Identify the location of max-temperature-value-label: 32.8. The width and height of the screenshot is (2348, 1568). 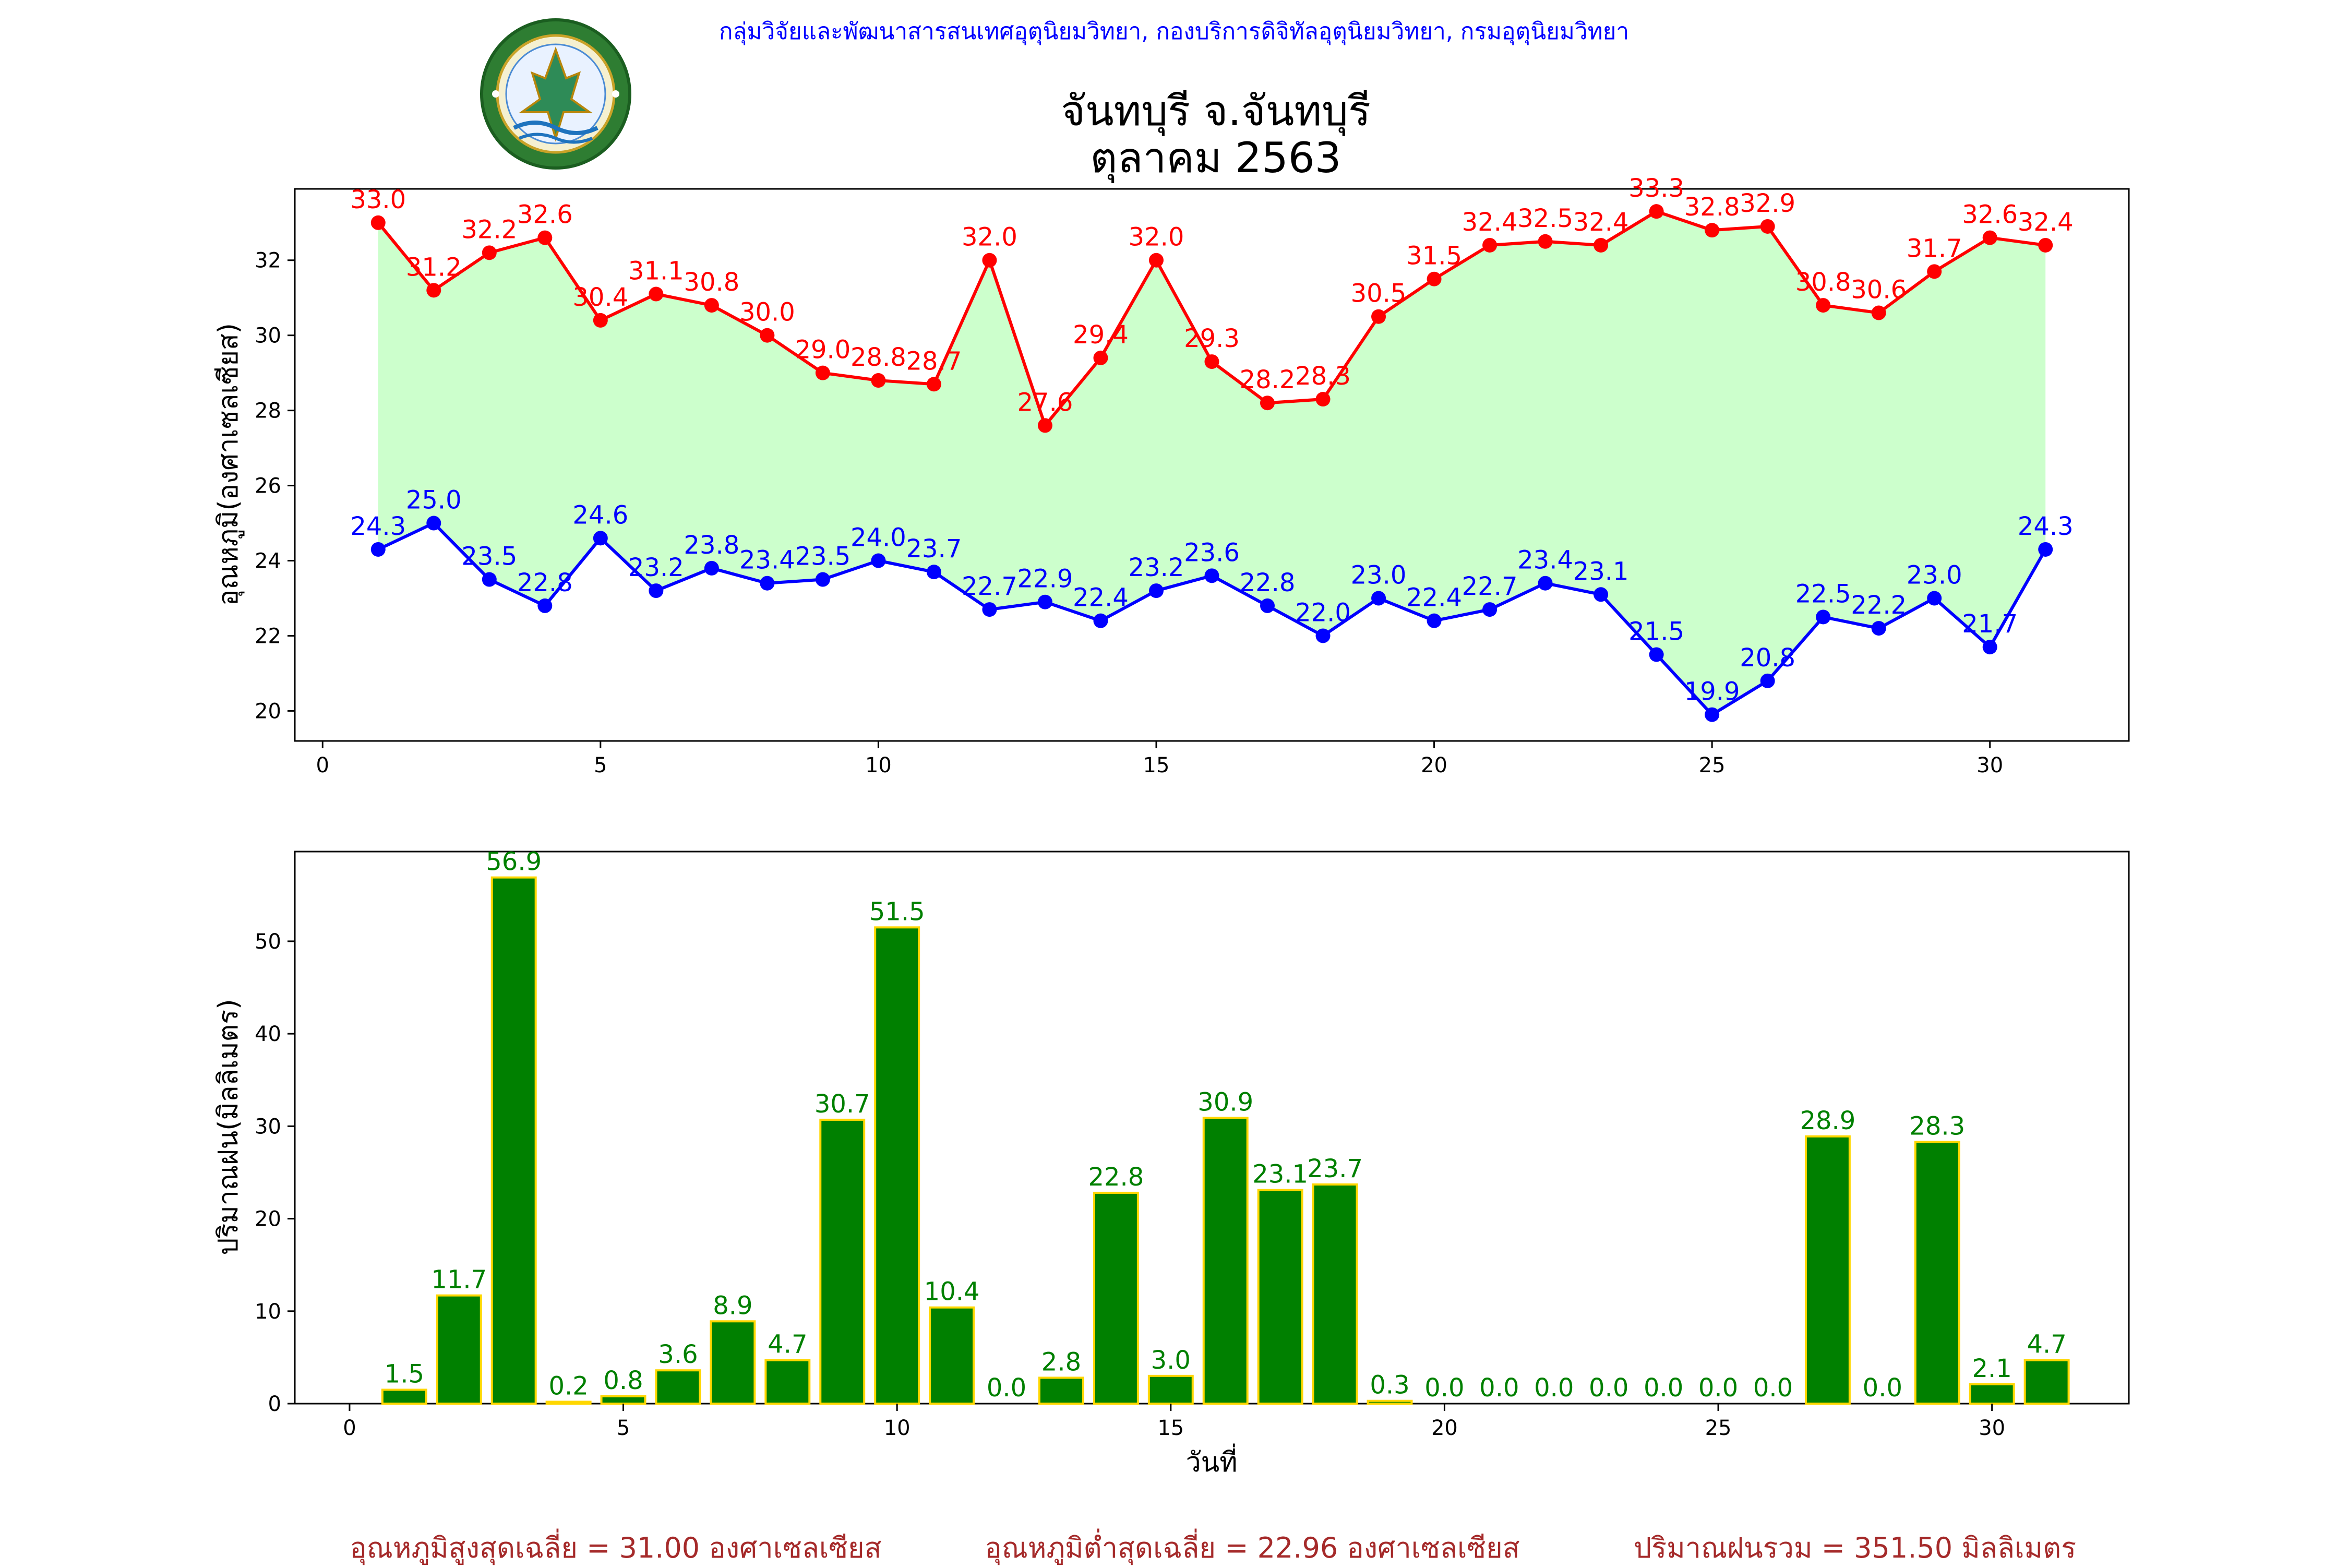
(1712, 207).